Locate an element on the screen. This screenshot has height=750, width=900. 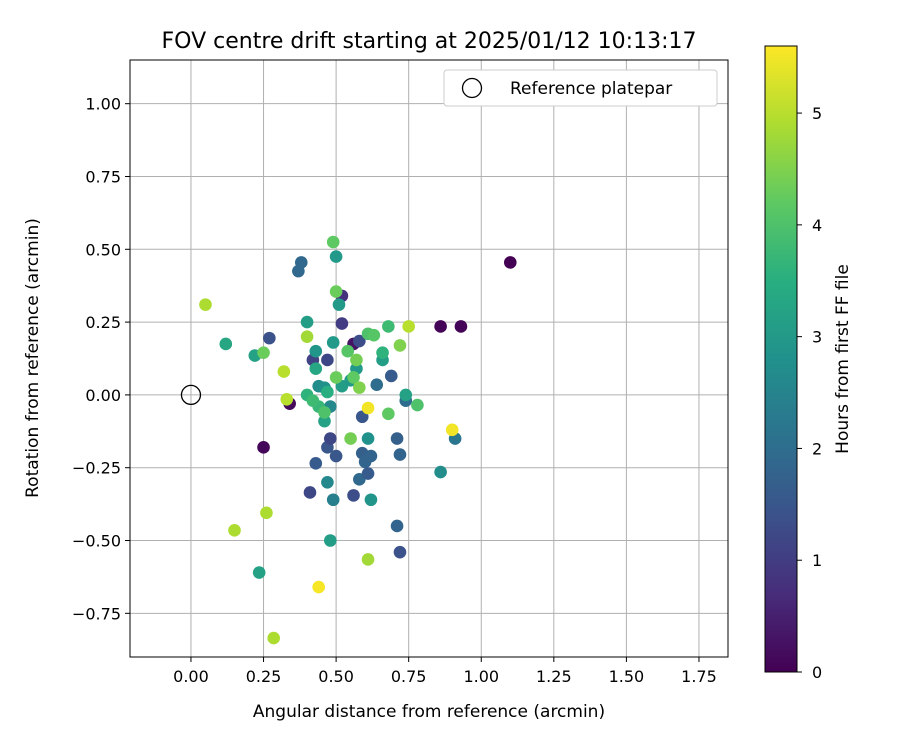
y-tick-label: 0.25 is located at coordinates (103, 322).